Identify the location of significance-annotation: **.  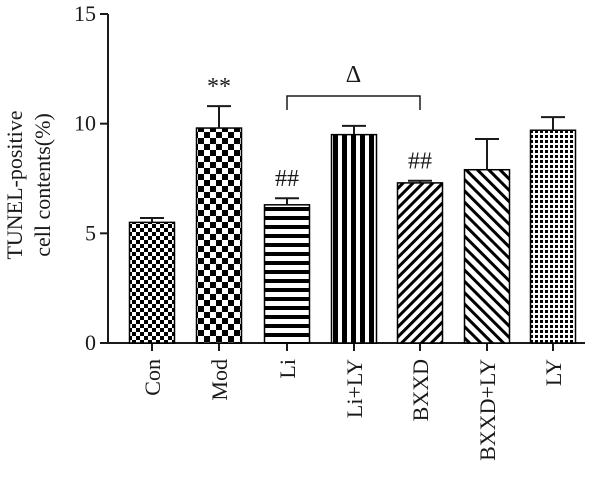
(219, 87).